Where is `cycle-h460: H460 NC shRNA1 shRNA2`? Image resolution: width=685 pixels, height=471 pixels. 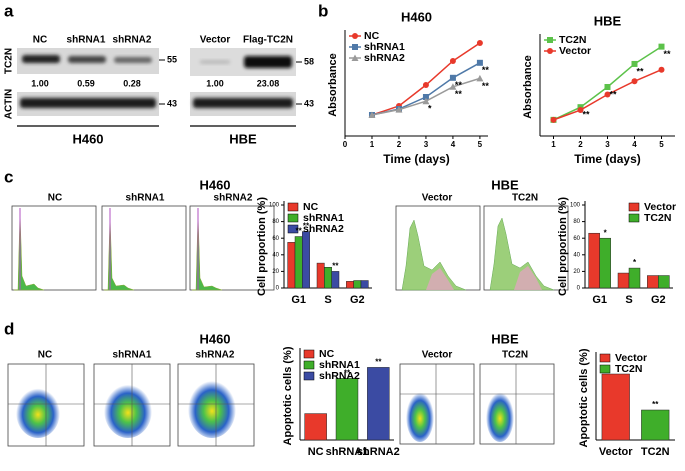 cycle-h460: H460 NC shRNA1 shRNA2 is located at coordinates (143, 234).